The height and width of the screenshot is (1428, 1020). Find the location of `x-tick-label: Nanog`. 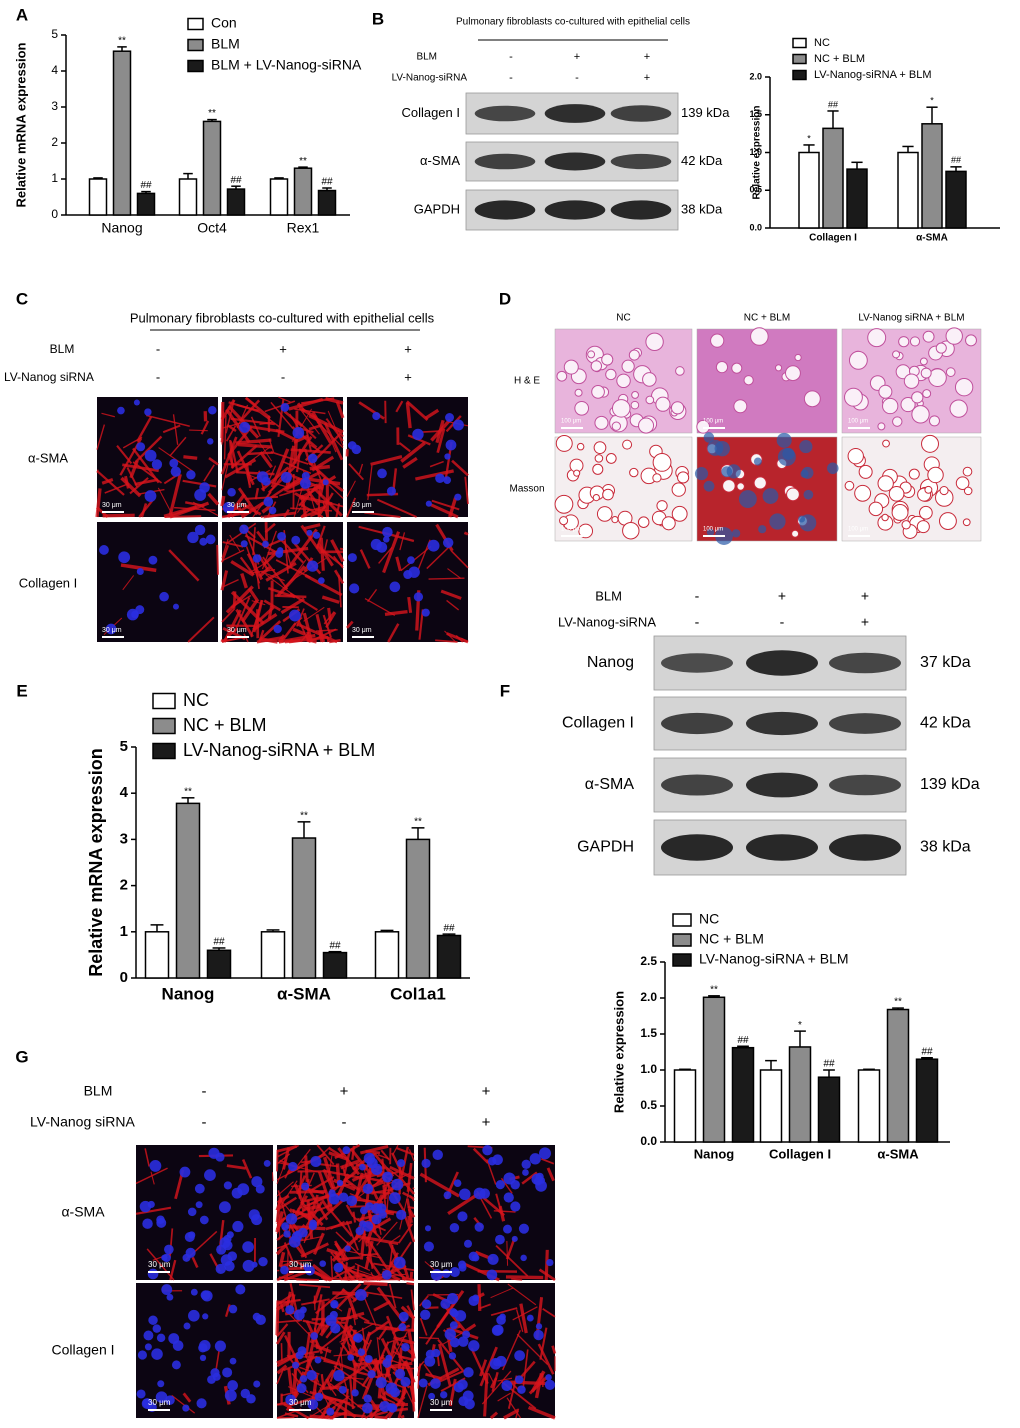

x-tick-label: Nanog is located at coordinates (121, 228).